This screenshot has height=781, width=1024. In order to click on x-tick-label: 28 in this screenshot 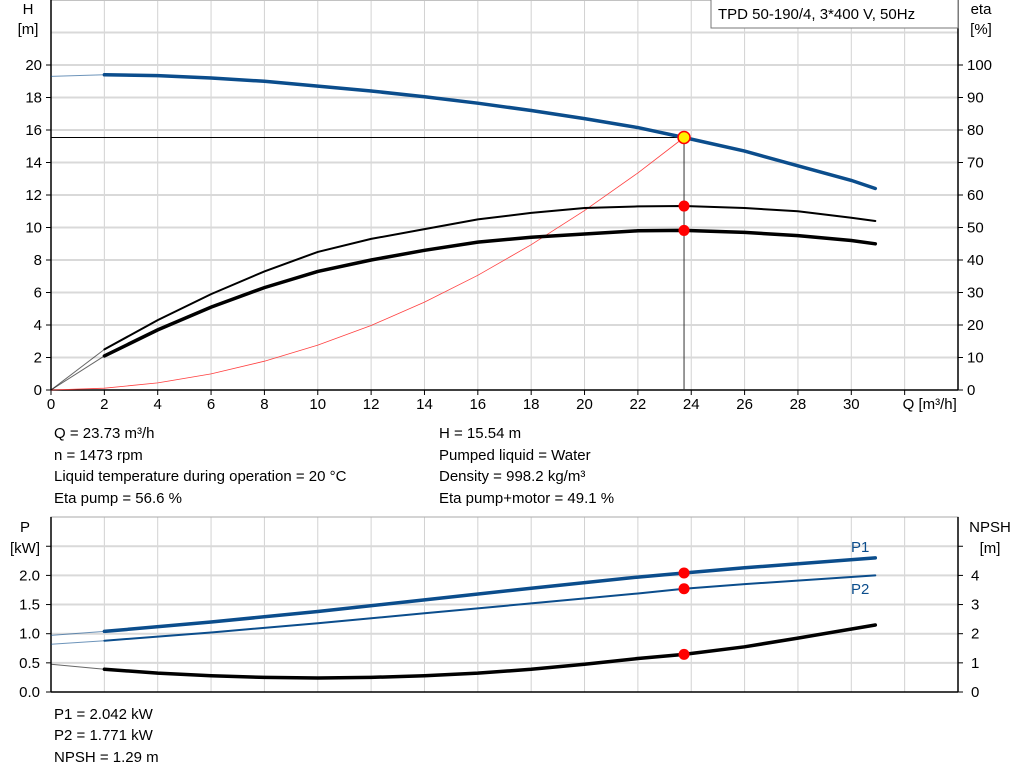, I will do `click(798, 404)`.